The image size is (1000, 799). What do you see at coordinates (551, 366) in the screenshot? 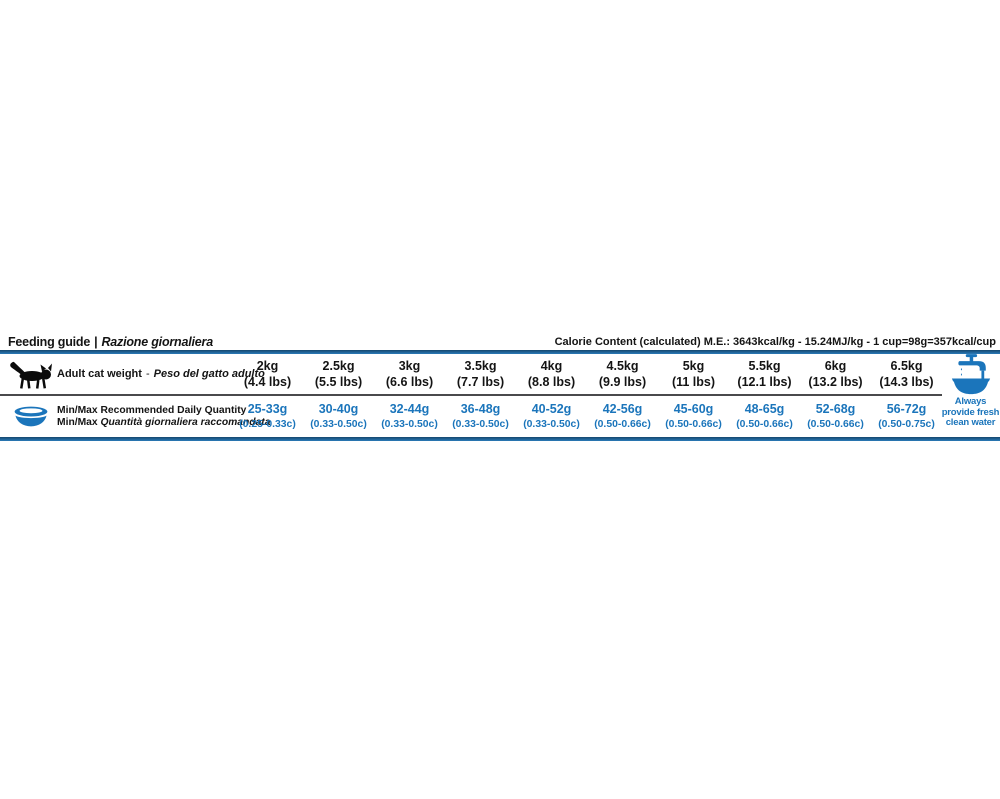
I see `weight-kg: 4kg` at bounding box center [551, 366].